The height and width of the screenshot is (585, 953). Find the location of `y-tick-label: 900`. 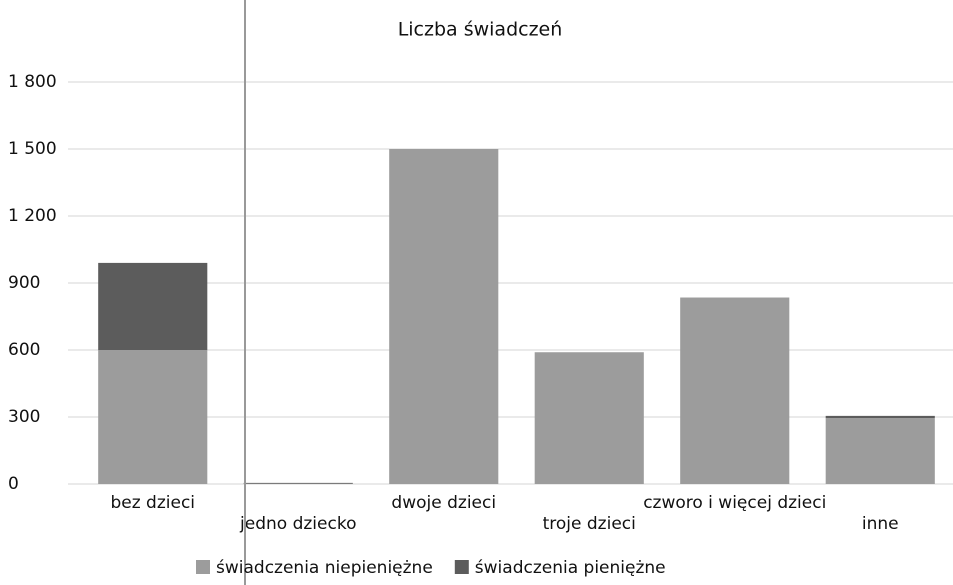

y-tick-label: 900 is located at coordinates (24, 283).